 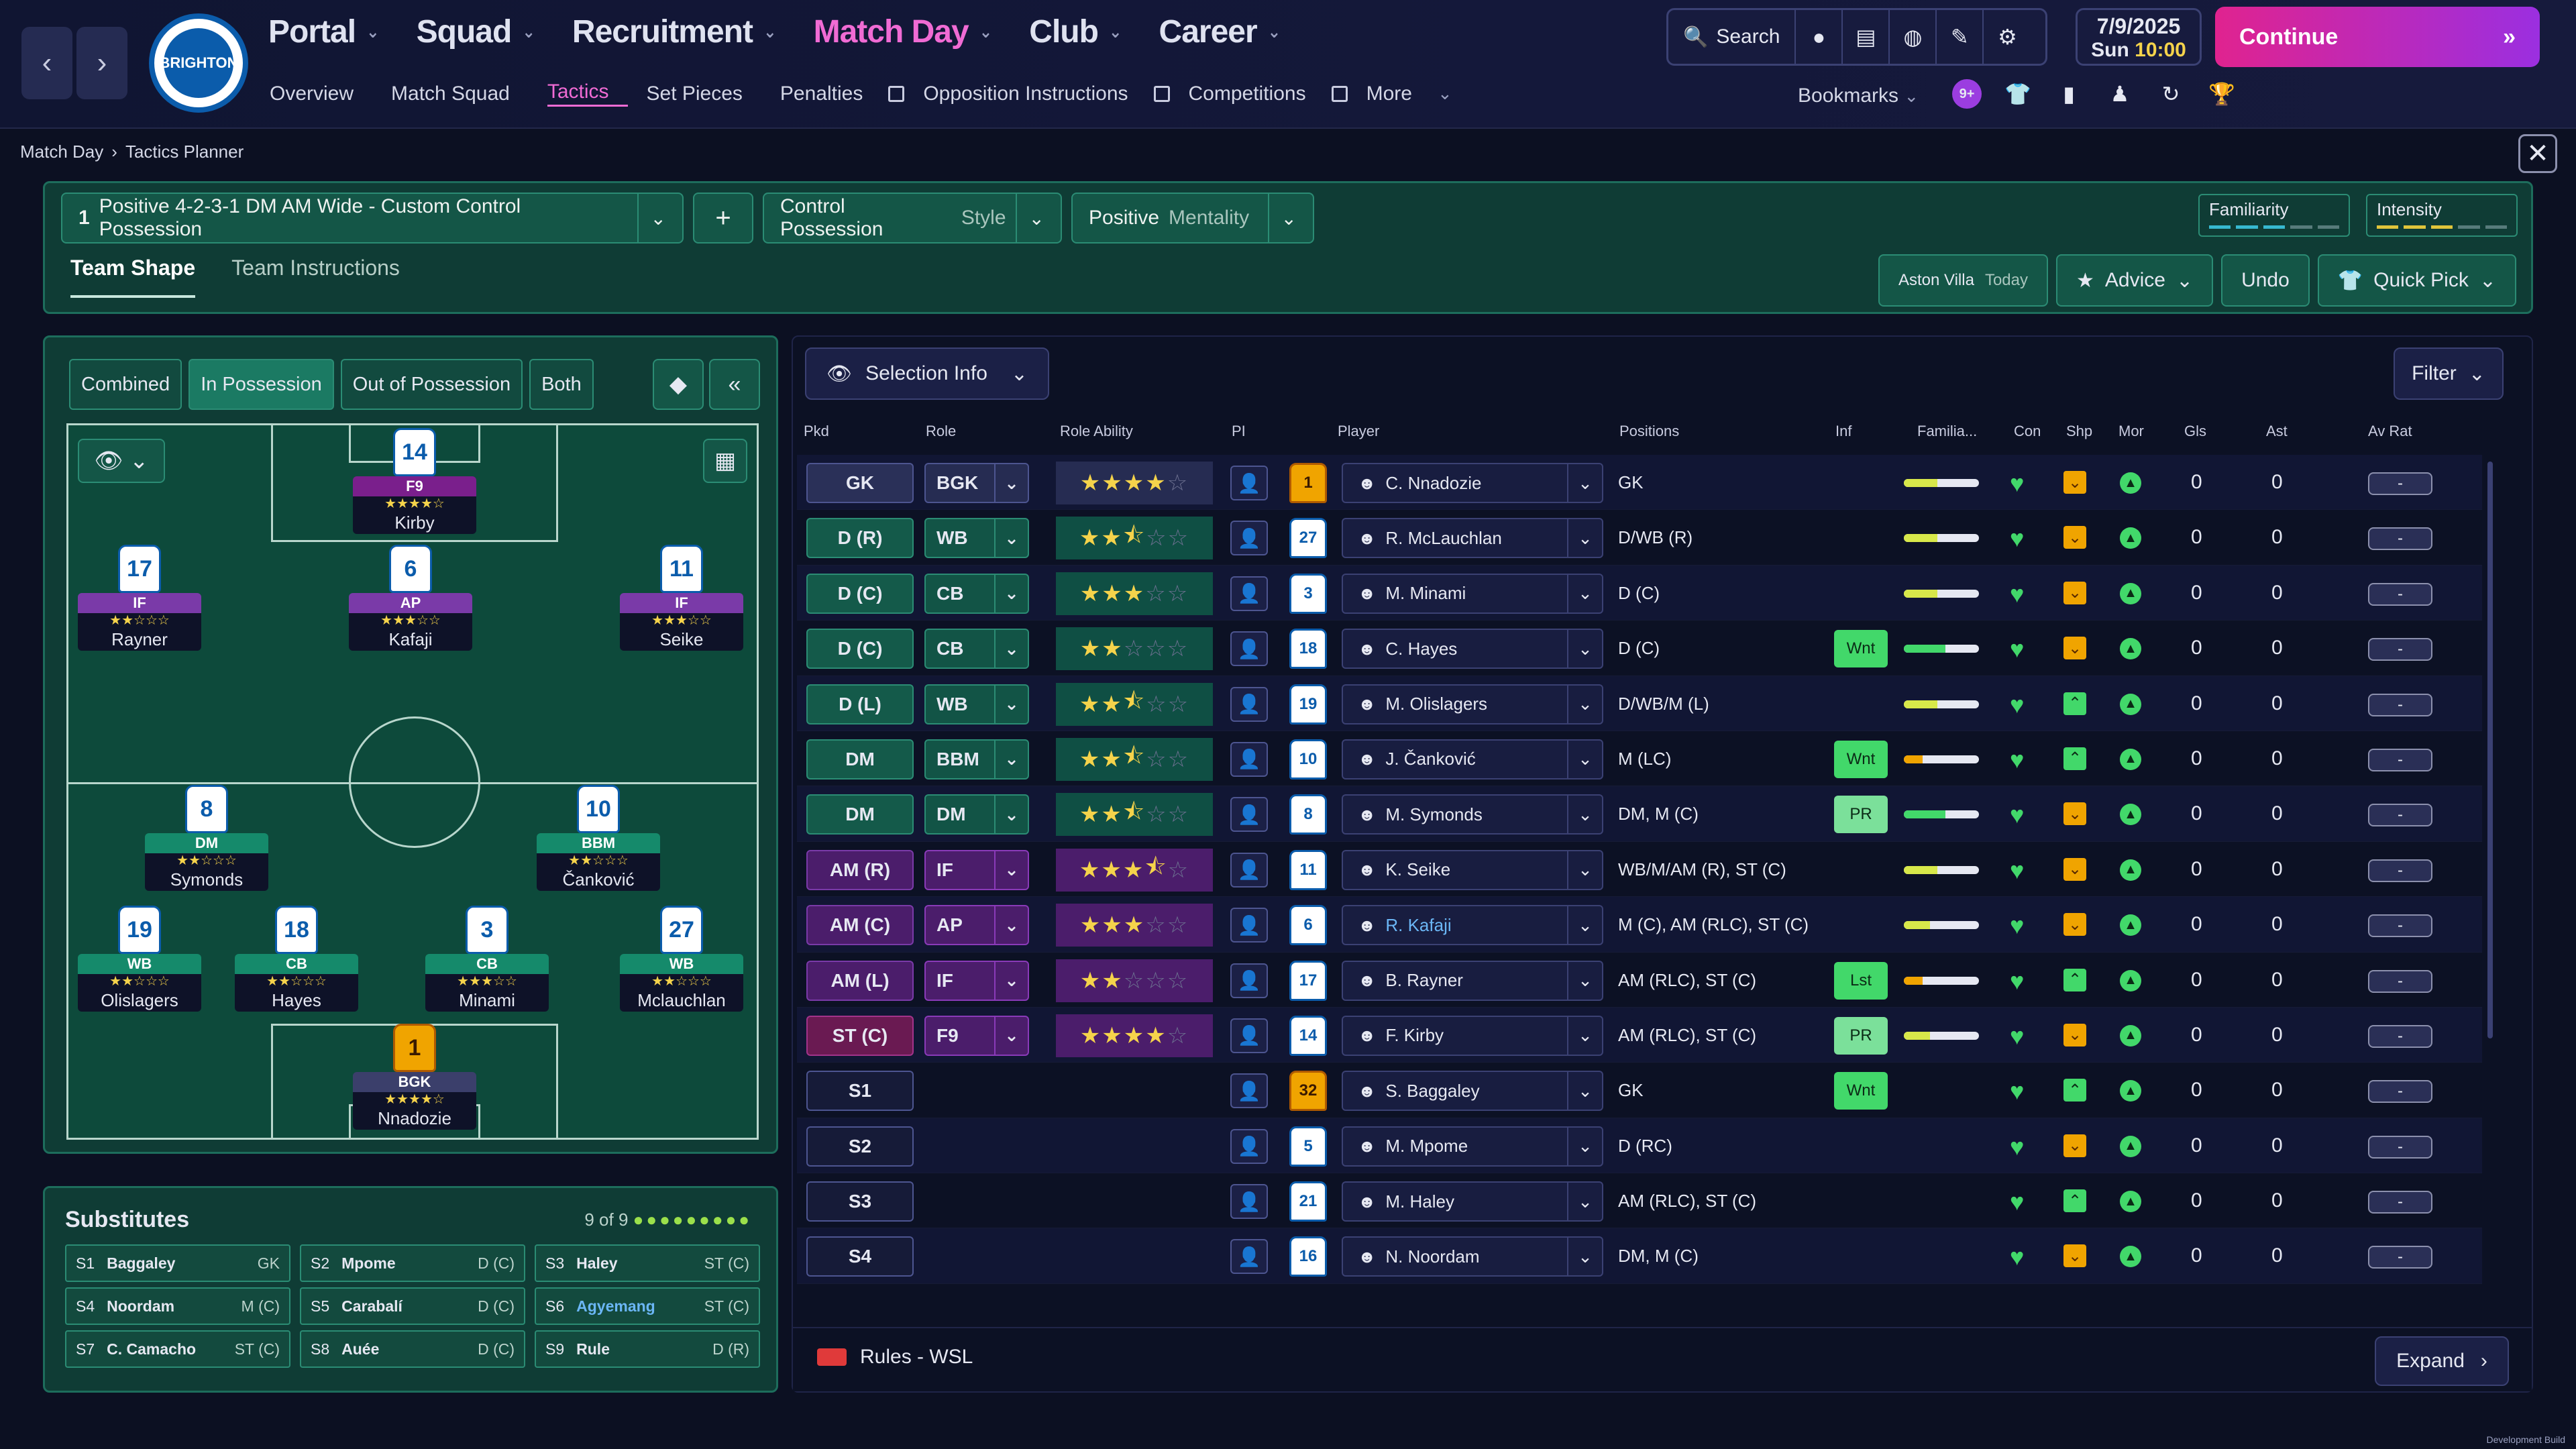 I want to click on column-header: Positions, so click(x=1649, y=431).